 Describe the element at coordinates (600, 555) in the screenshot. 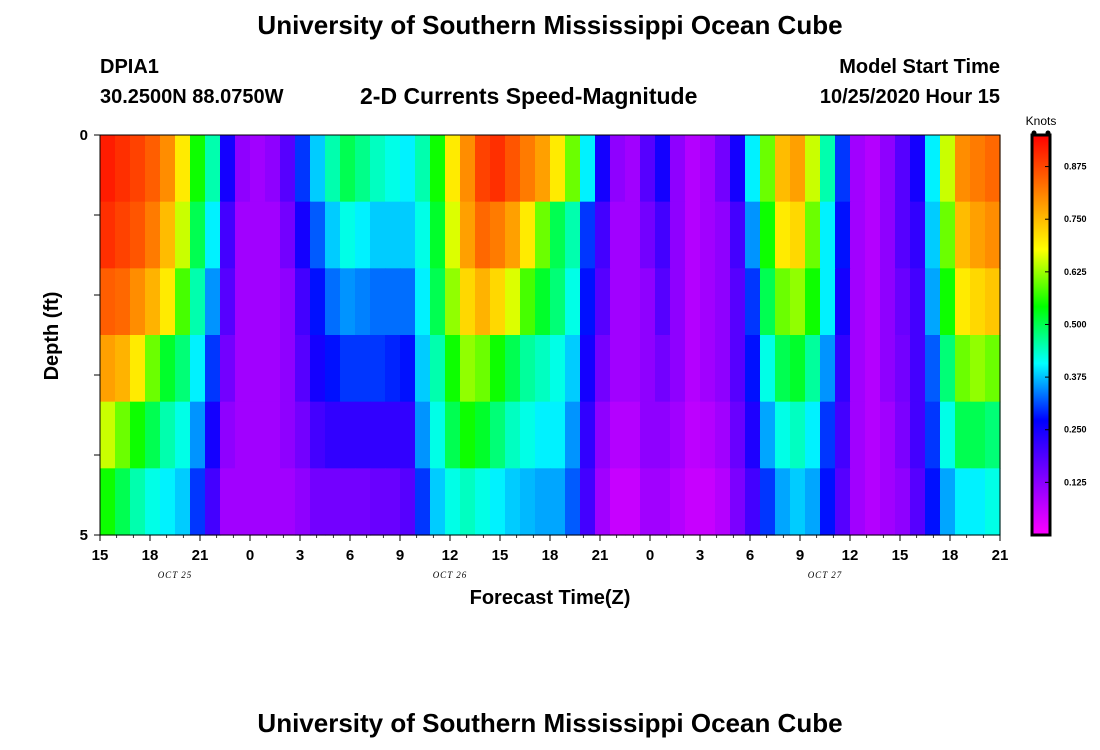

I see `x-tick-label: 21` at that location.